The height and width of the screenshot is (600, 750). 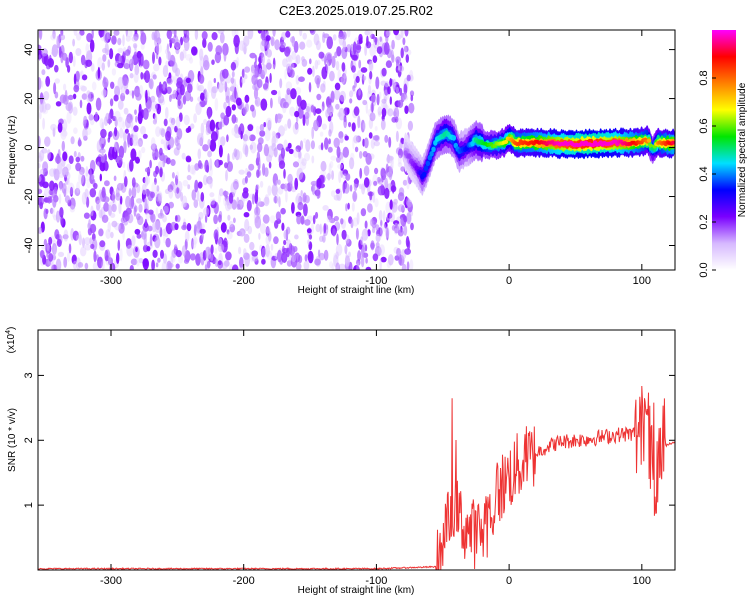 What do you see at coordinates (424, 174) in the screenshot?
I see `signal-cell` at bounding box center [424, 174].